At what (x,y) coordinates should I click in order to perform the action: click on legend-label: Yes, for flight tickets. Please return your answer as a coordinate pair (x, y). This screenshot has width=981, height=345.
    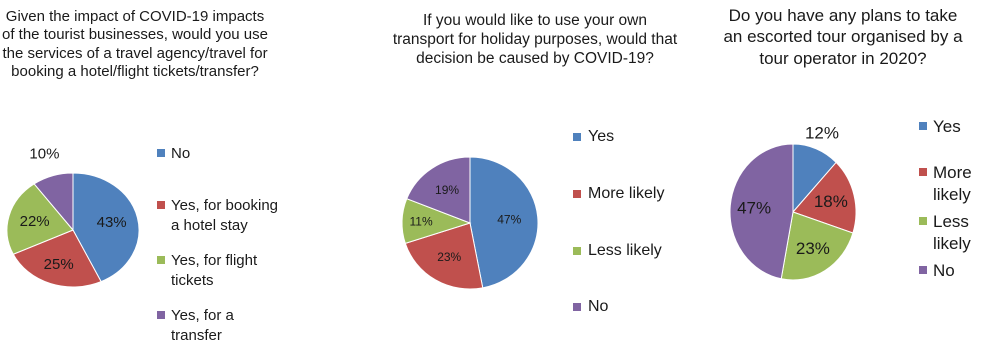
    Looking at the image, I should click on (214, 270).